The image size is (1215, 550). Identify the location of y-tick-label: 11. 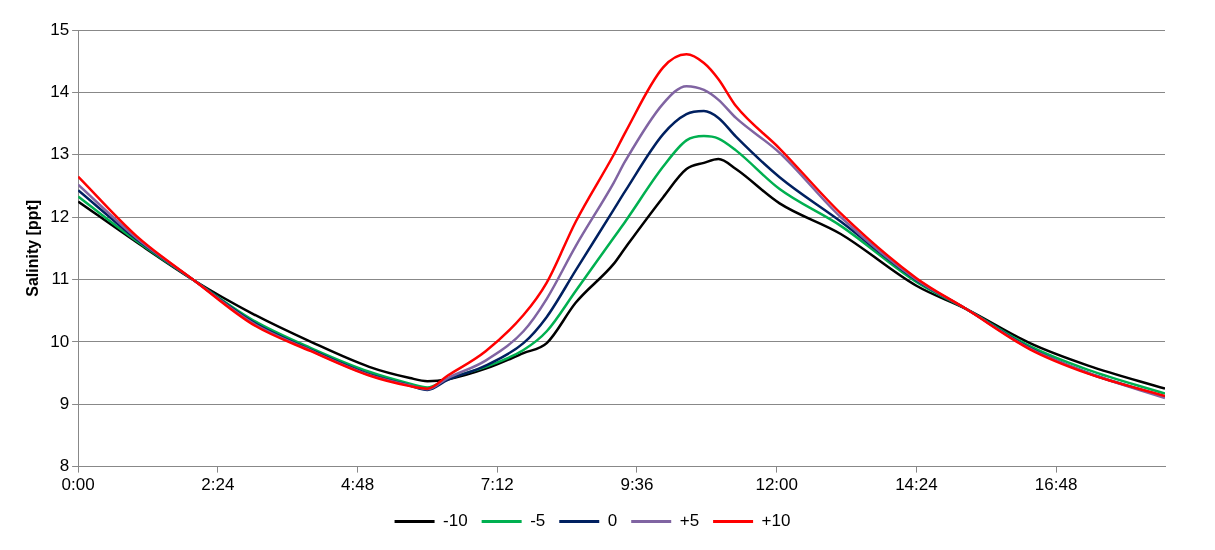
(60, 279).